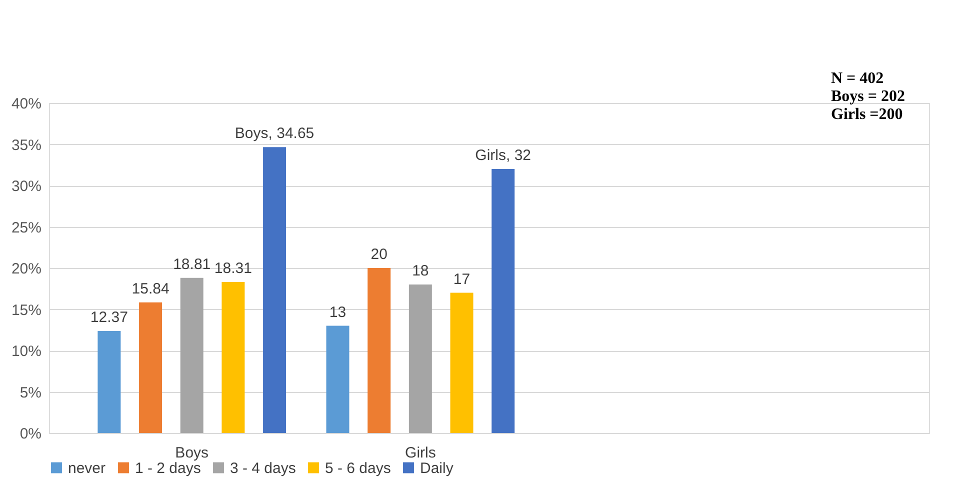 The height and width of the screenshot is (491, 974). Describe the element at coordinates (358, 468) in the screenshot. I see `legend-label: 5 - 6 days` at that location.